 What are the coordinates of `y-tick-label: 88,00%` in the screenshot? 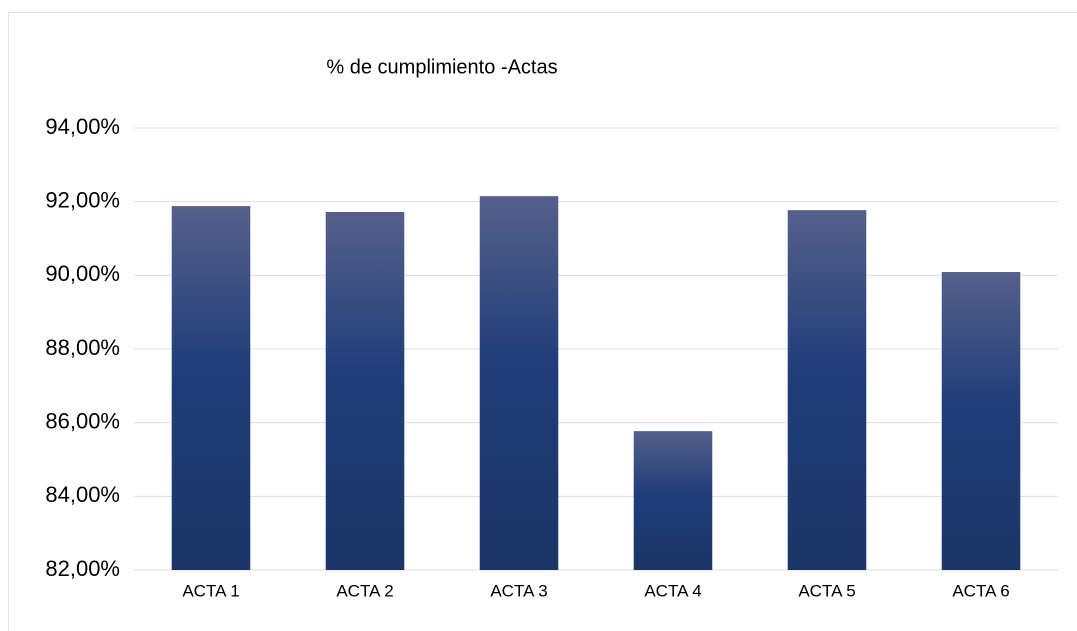 It's located at (82, 347).